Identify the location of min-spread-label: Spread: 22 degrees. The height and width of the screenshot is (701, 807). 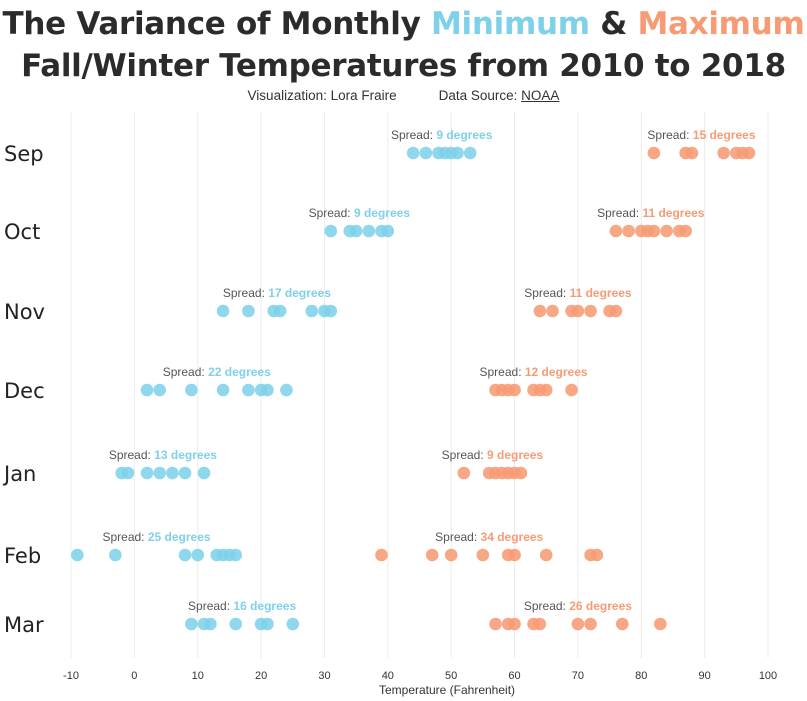
(217, 372).